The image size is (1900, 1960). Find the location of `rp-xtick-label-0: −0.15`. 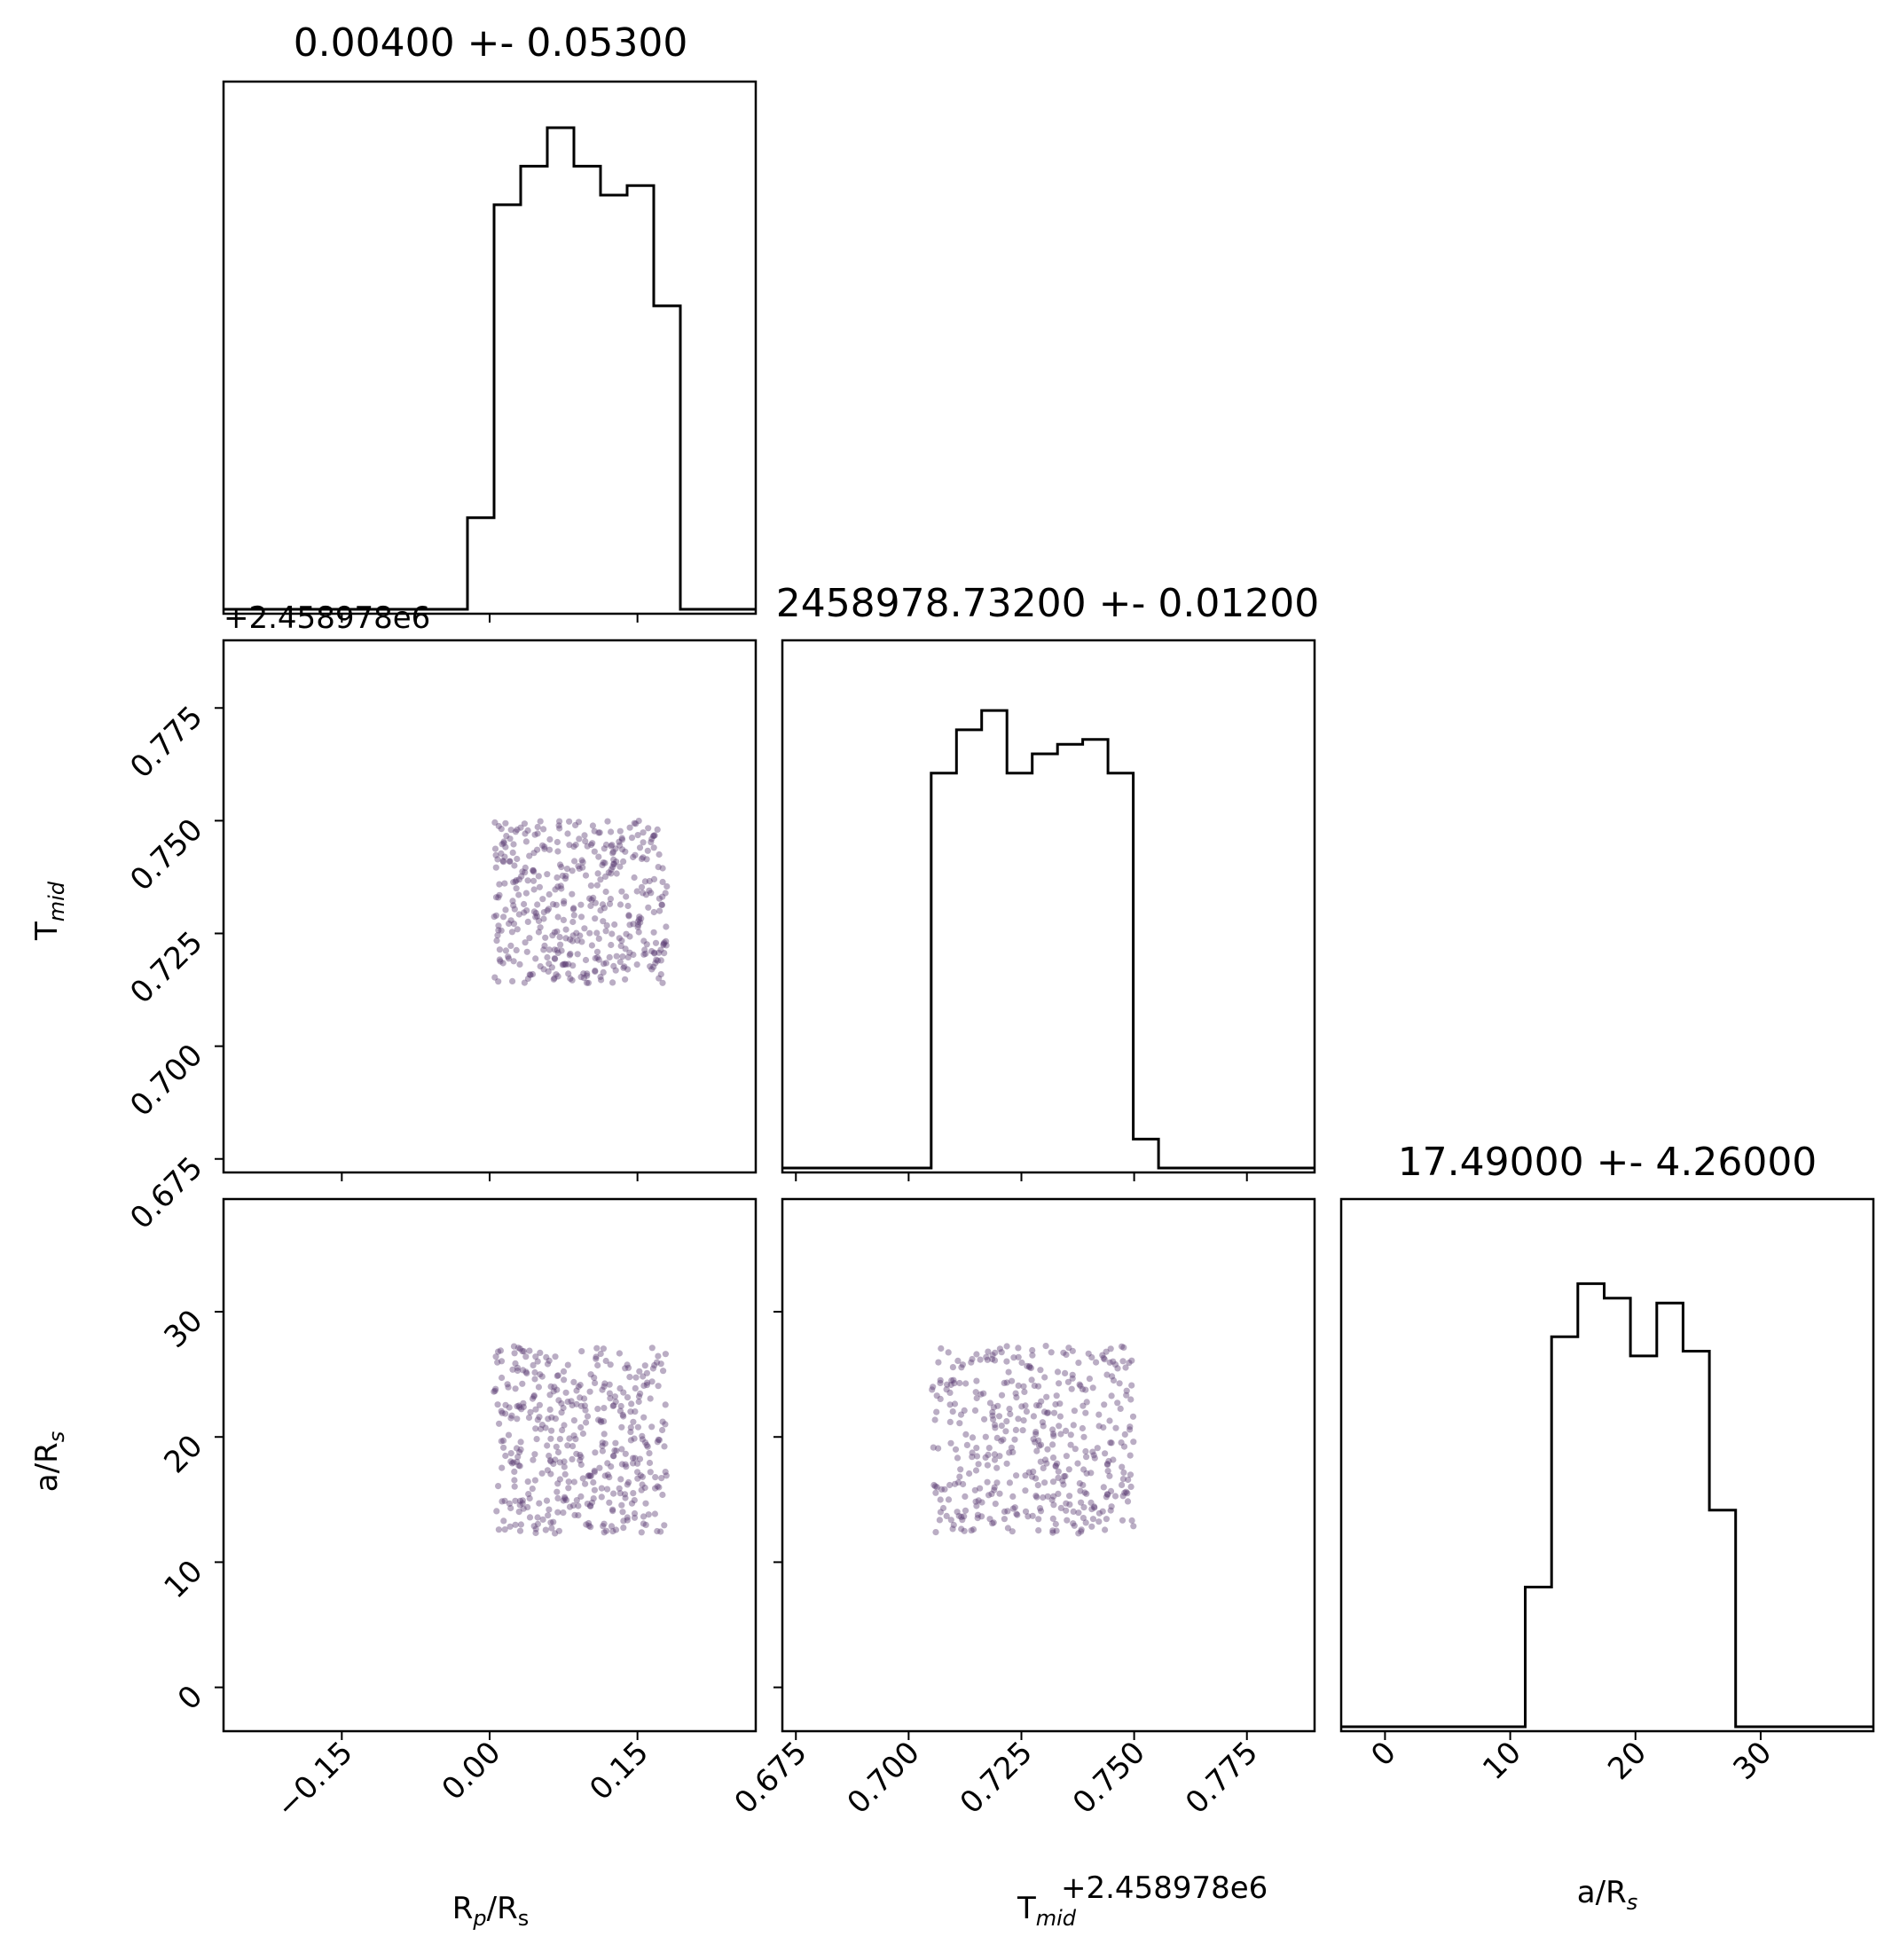

rp-xtick-label-0: −0.15 is located at coordinates (315, 1780).